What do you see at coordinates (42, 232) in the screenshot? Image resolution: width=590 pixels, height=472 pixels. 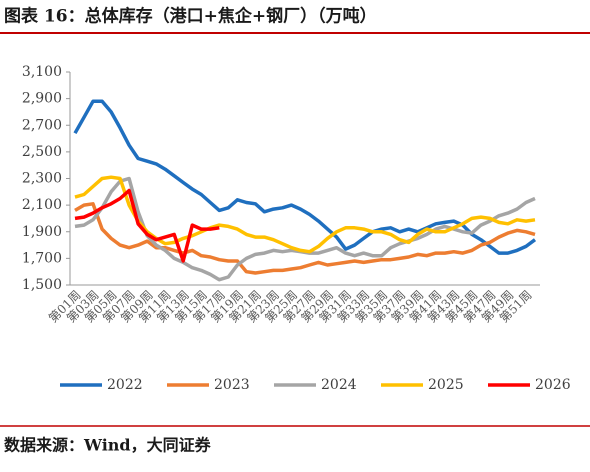 I see `y-tick-label: 1,900` at bounding box center [42, 232].